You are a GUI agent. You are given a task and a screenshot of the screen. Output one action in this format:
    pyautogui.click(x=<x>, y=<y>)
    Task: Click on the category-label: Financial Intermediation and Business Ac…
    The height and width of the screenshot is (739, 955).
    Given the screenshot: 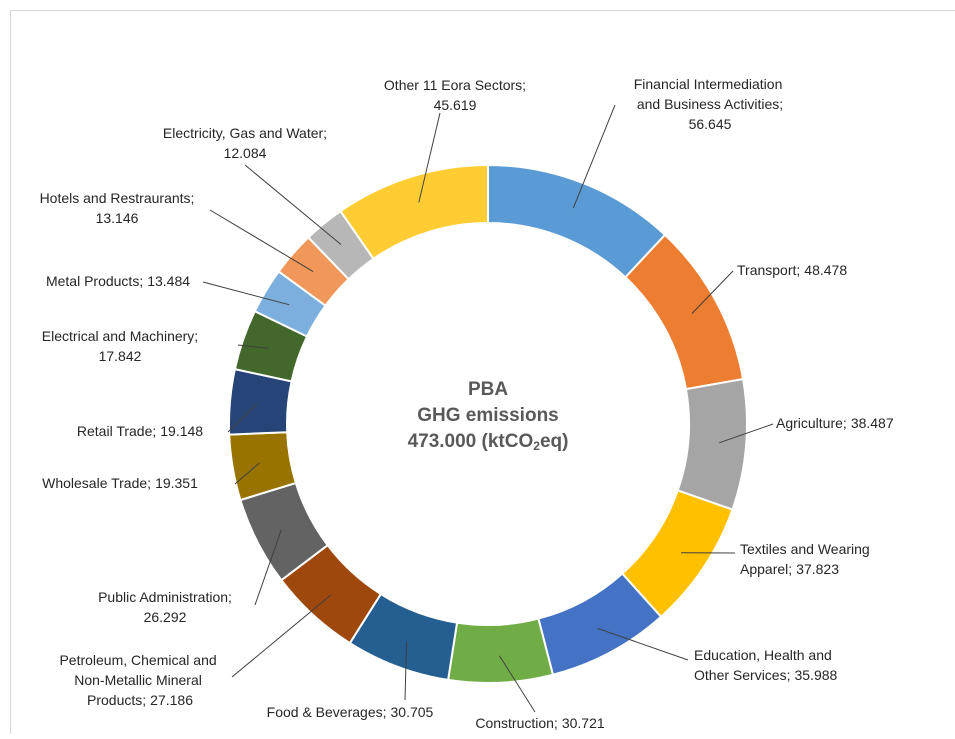 What is the action you would take?
    pyautogui.click(x=710, y=94)
    